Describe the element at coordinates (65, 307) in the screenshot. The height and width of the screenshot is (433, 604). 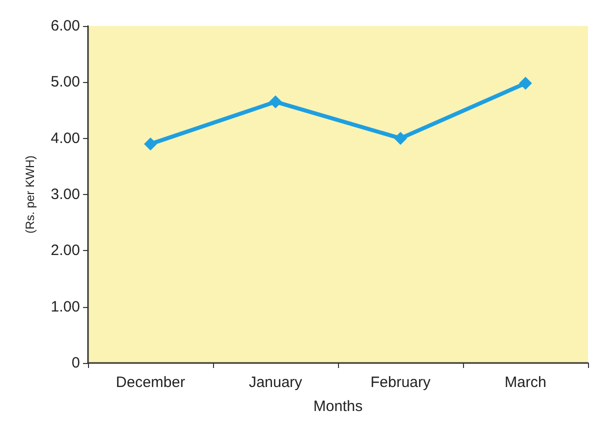
I see `y-tick-label: 1.00` at that location.